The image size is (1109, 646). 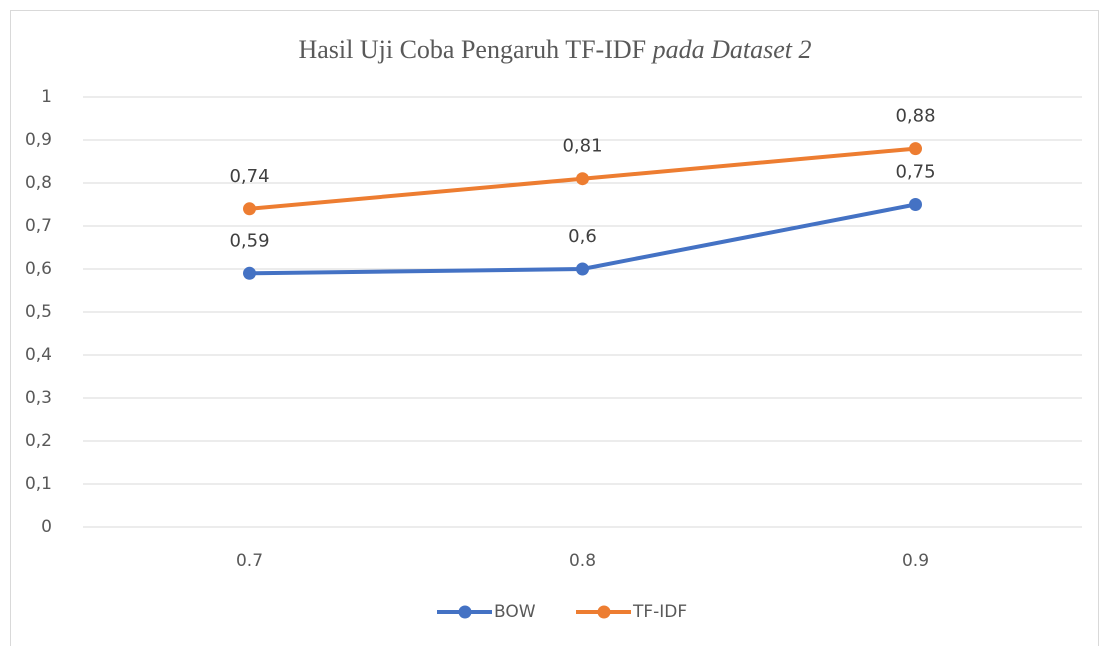 I want to click on x-tick-label: 0.7, so click(x=249, y=561).